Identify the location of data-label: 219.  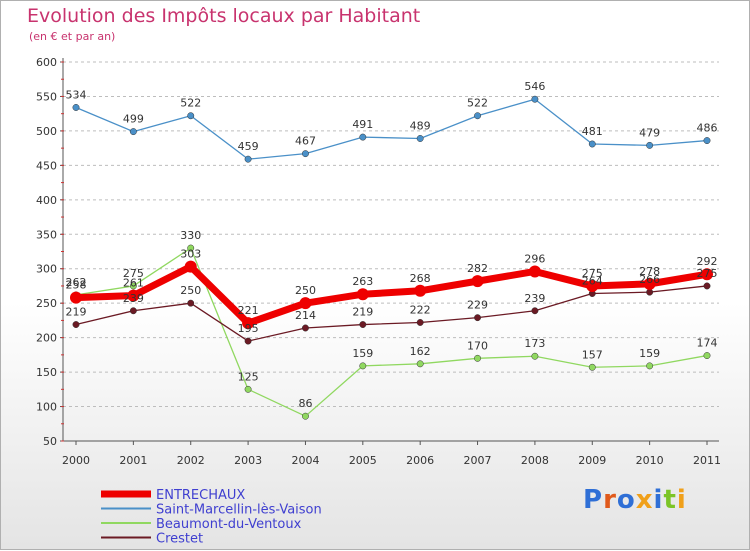
(76, 312).